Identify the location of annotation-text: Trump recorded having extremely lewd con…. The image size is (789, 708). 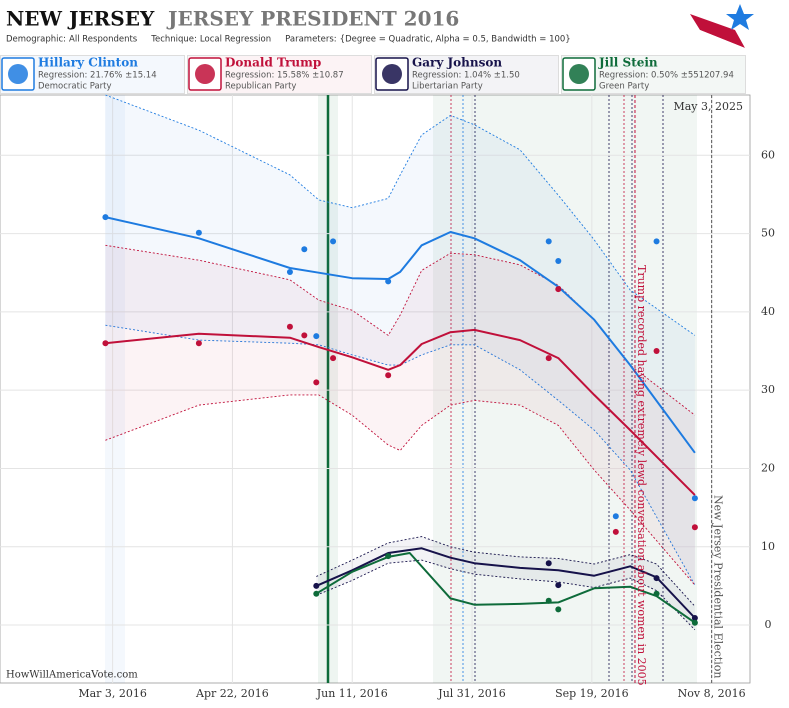
(641, 475).